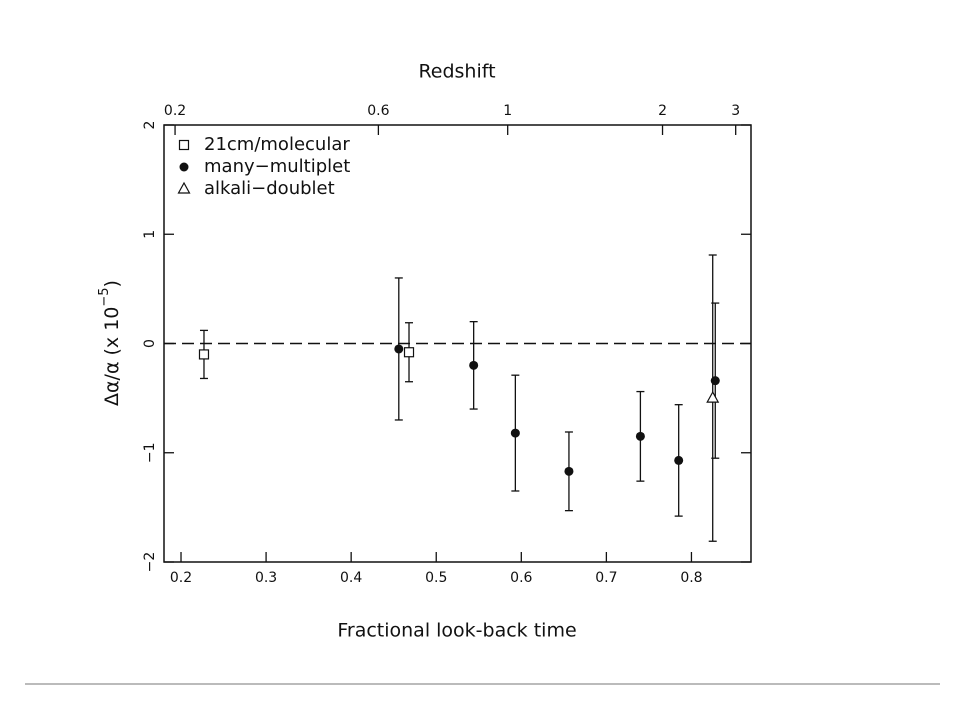  What do you see at coordinates (691, 578) in the screenshot?
I see `x-tick-label: 0.8` at bounding box center [691, 578].